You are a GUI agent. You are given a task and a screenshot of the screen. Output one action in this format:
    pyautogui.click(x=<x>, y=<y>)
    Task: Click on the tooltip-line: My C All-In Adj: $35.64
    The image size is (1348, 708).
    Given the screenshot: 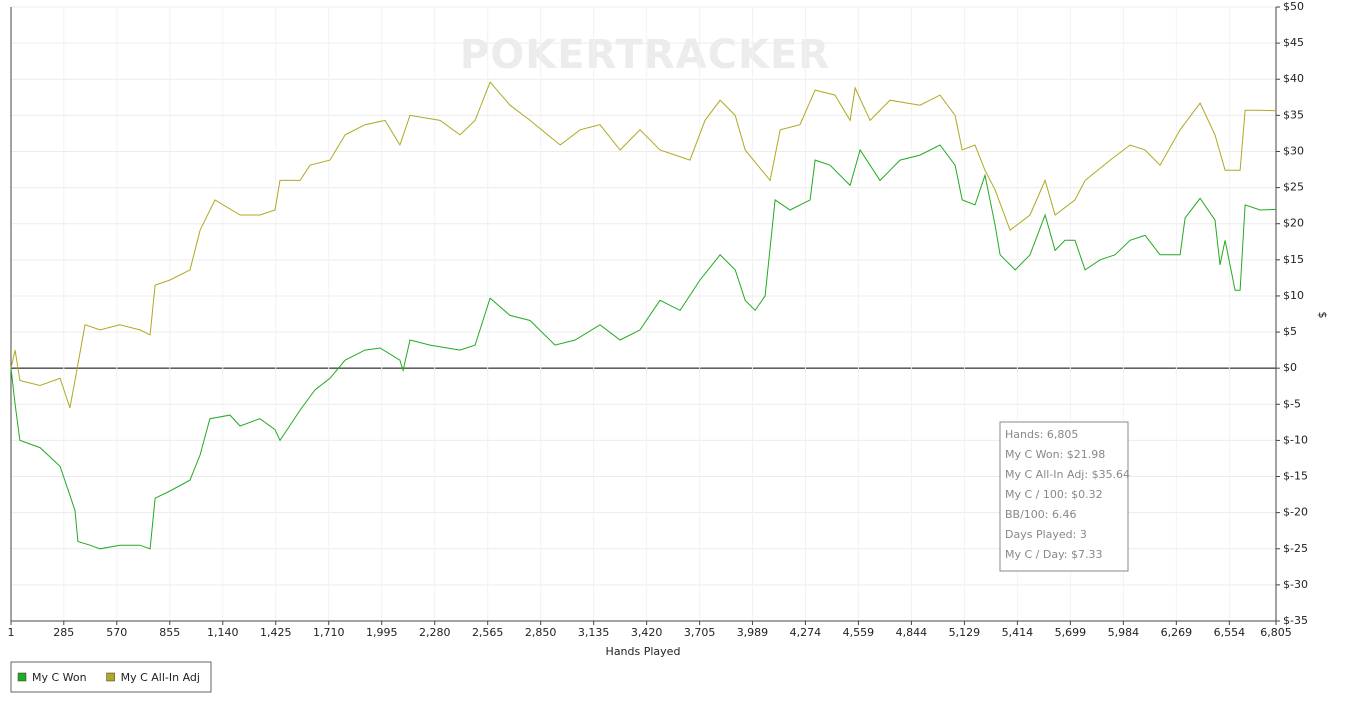 What is the action you would take?
    pyautogui.click(x=1067, y=474)
    